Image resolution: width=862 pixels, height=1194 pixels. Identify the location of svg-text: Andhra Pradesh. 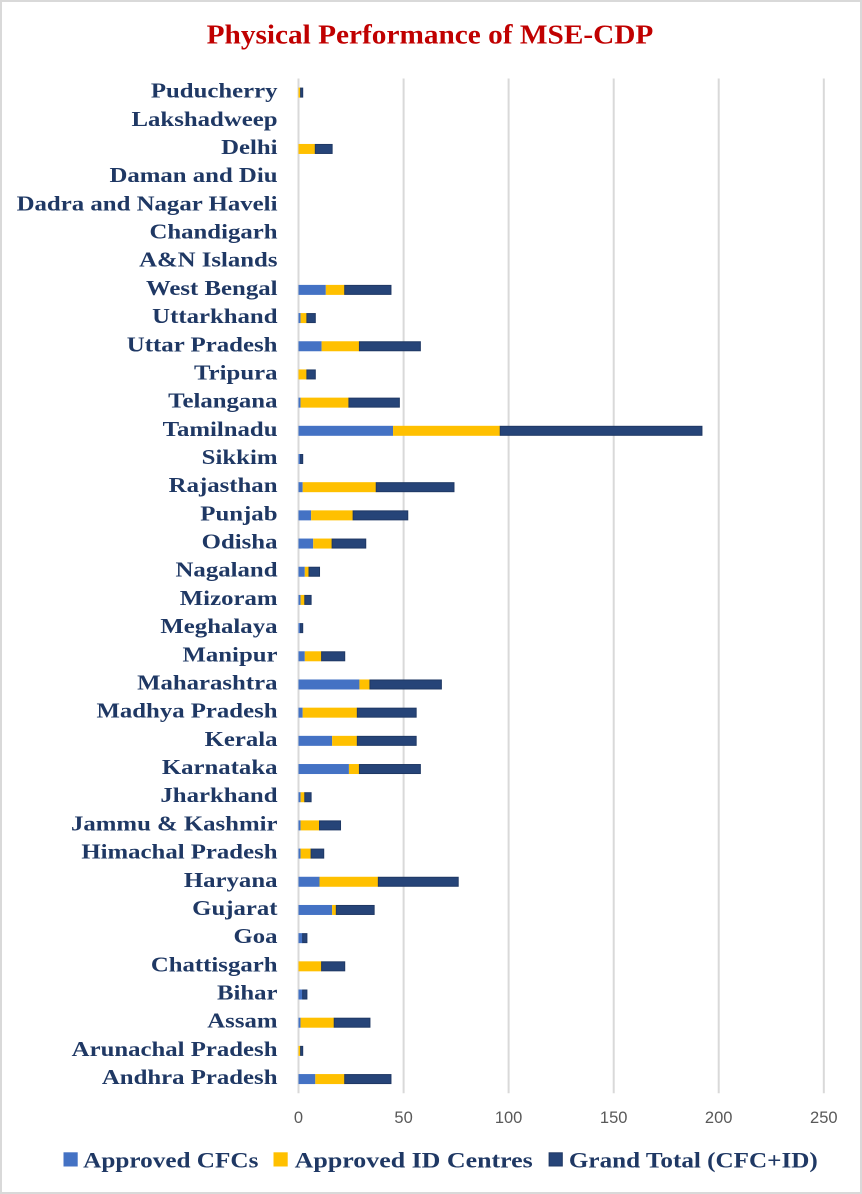
(190, 1077).